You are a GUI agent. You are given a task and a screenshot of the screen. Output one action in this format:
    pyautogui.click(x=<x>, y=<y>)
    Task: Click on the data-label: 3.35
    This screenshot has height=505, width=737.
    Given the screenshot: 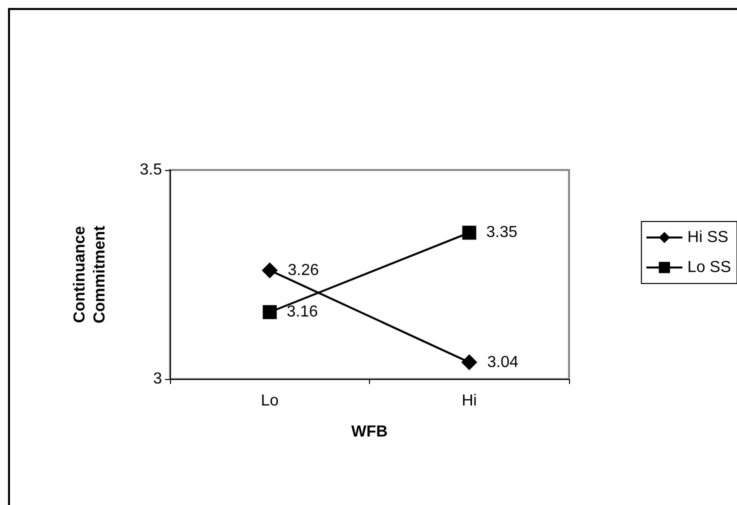 What is the action you would take?
    pyautogui.click(x=502, y=233)
    